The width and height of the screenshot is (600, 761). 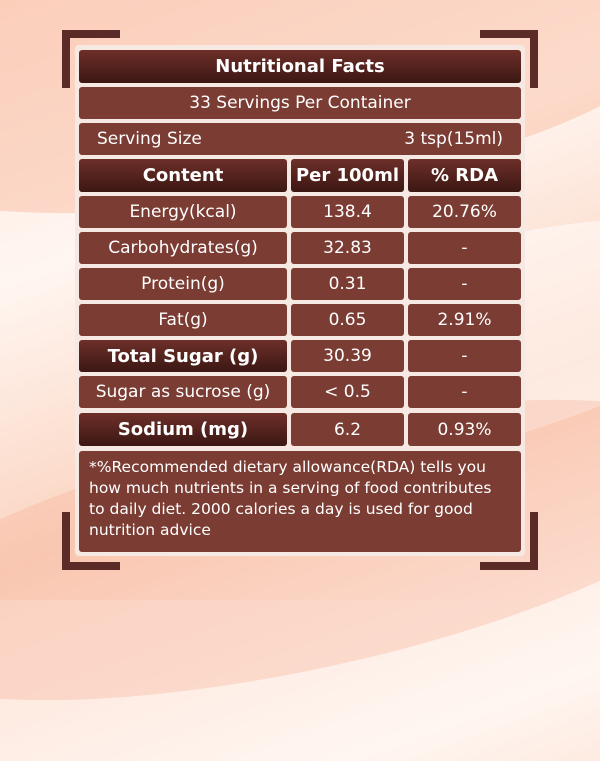 I want to click on nutrient-name: Sugar as sucrose (g), so click(x=183, y=392).